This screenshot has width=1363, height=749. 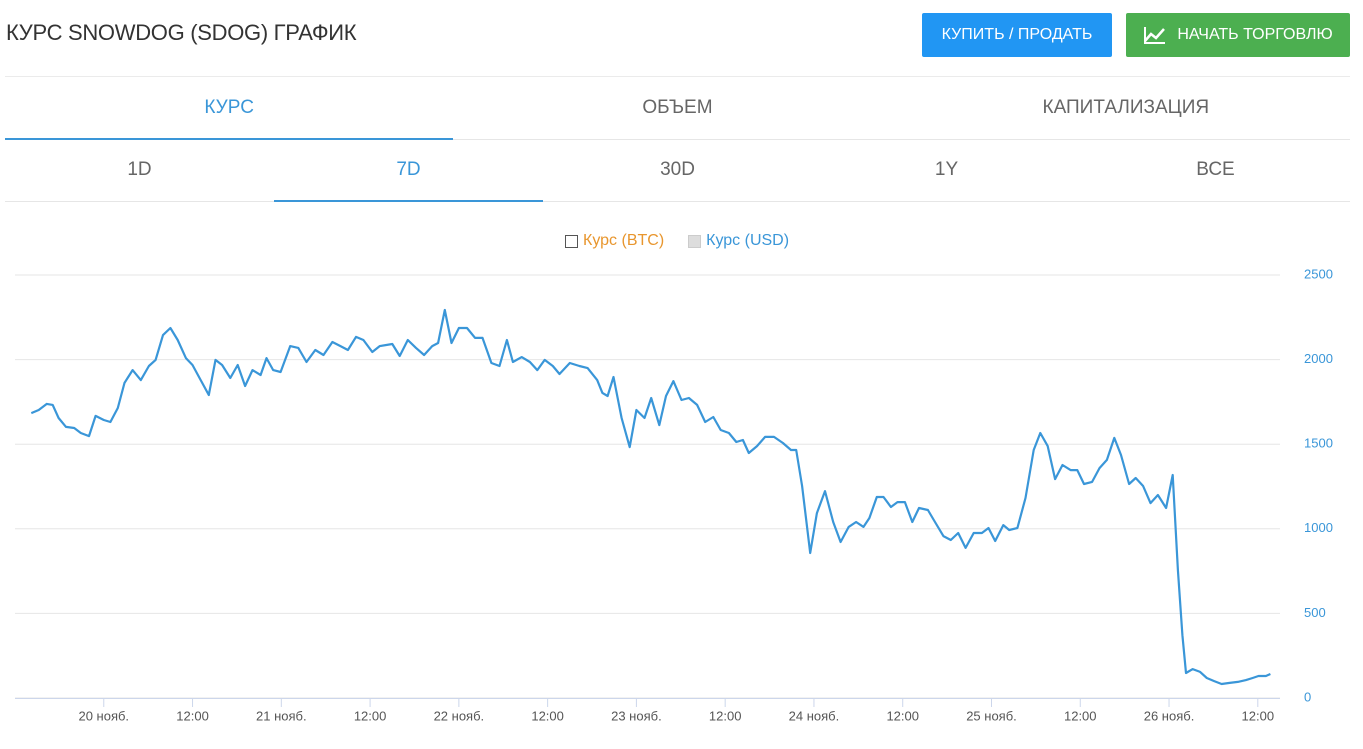 I want to click on legend-item: Курс (USD), so click(x=738, y=241).